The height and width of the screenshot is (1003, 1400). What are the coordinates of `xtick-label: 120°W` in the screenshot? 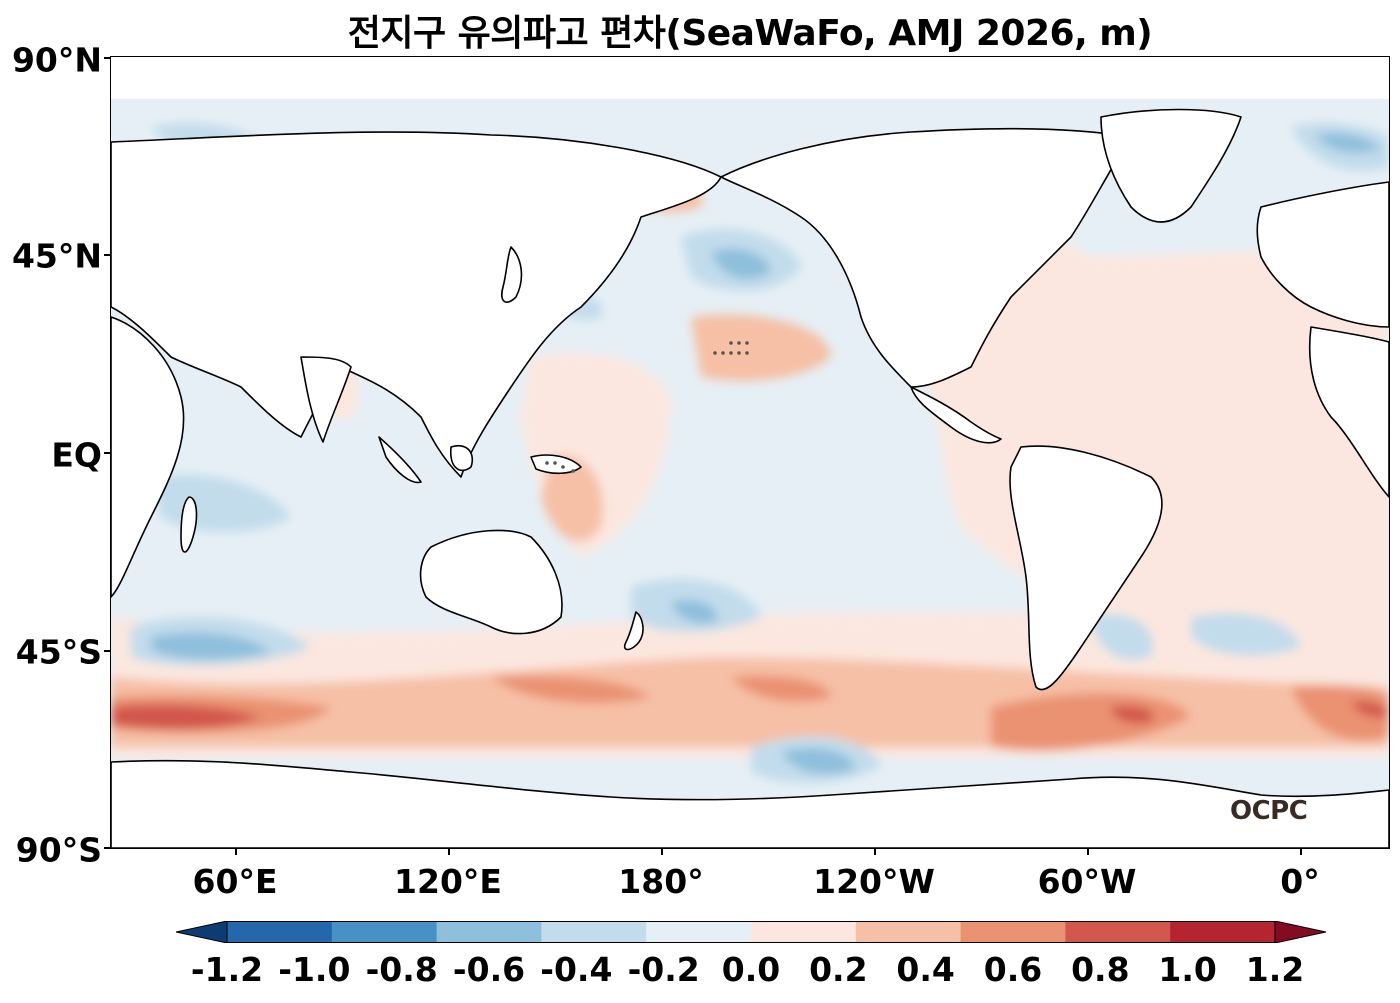 It's located at (874, 881).